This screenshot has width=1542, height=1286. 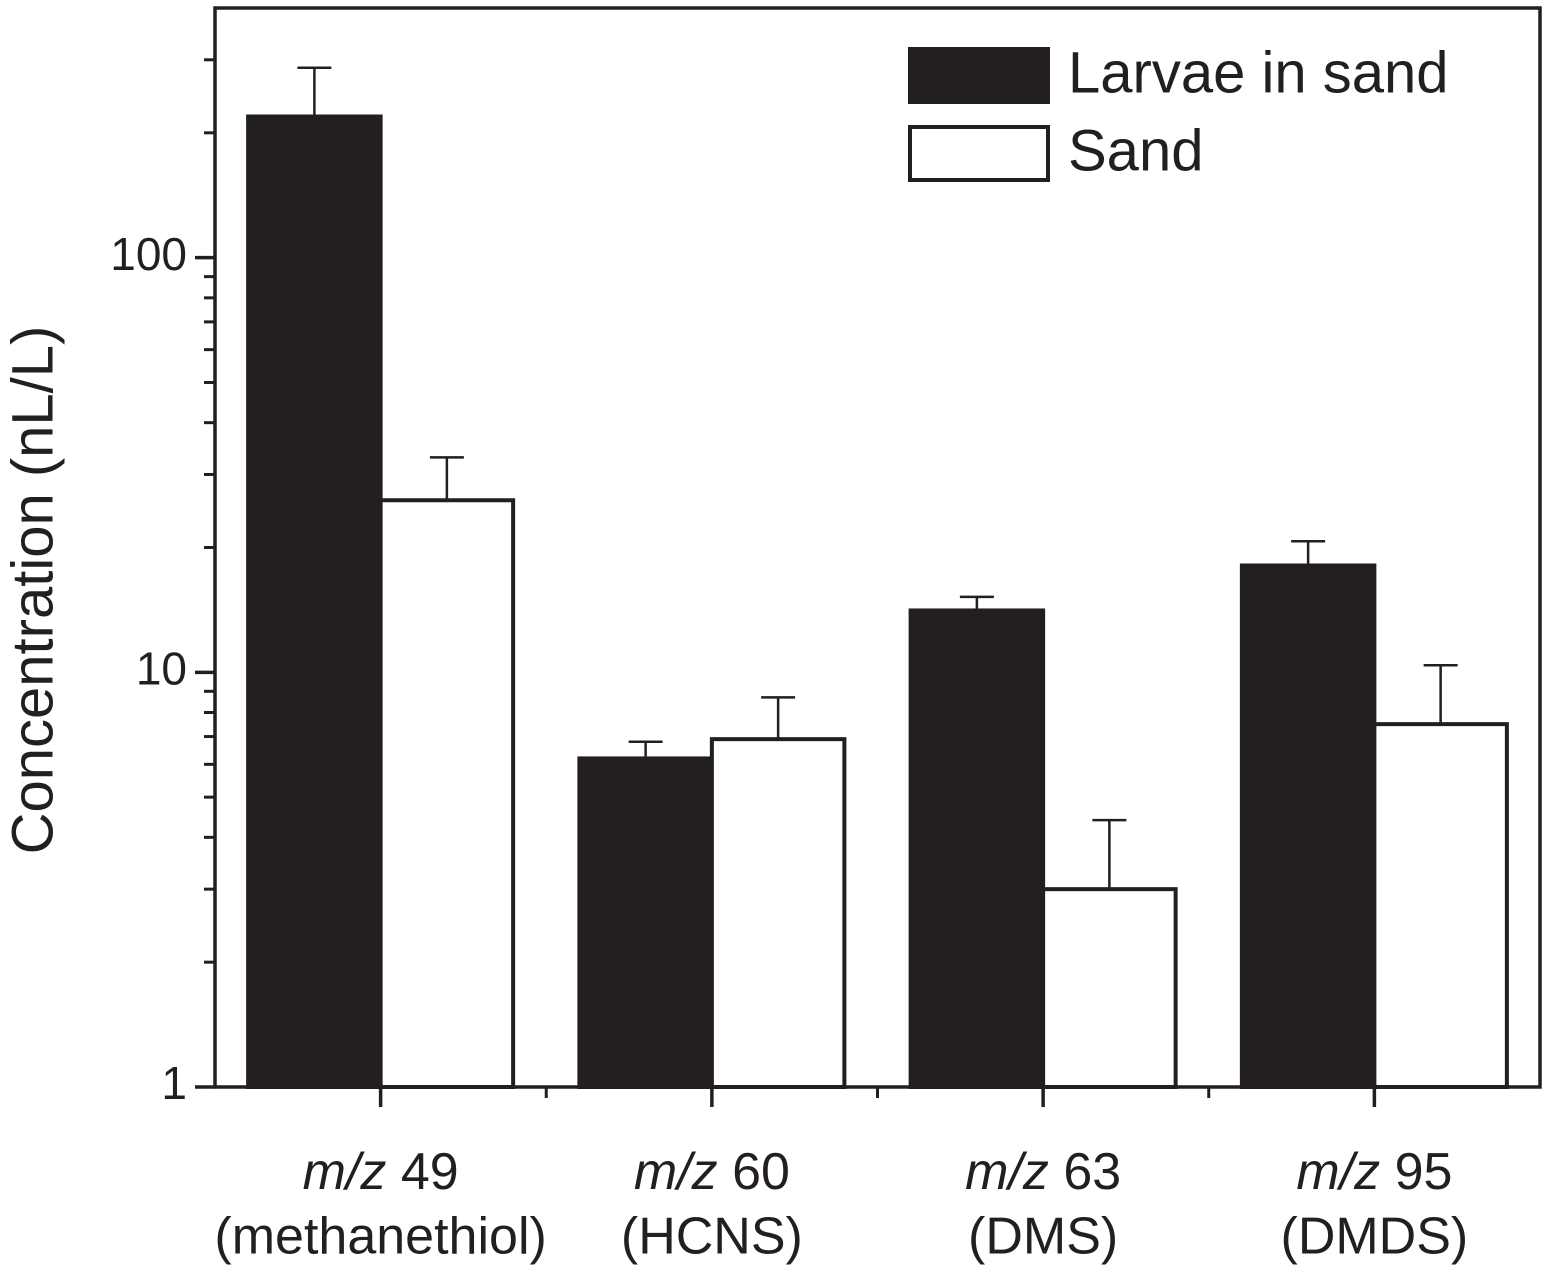 I want to click on y-tick-label: 100, so click(x=148, y=254).